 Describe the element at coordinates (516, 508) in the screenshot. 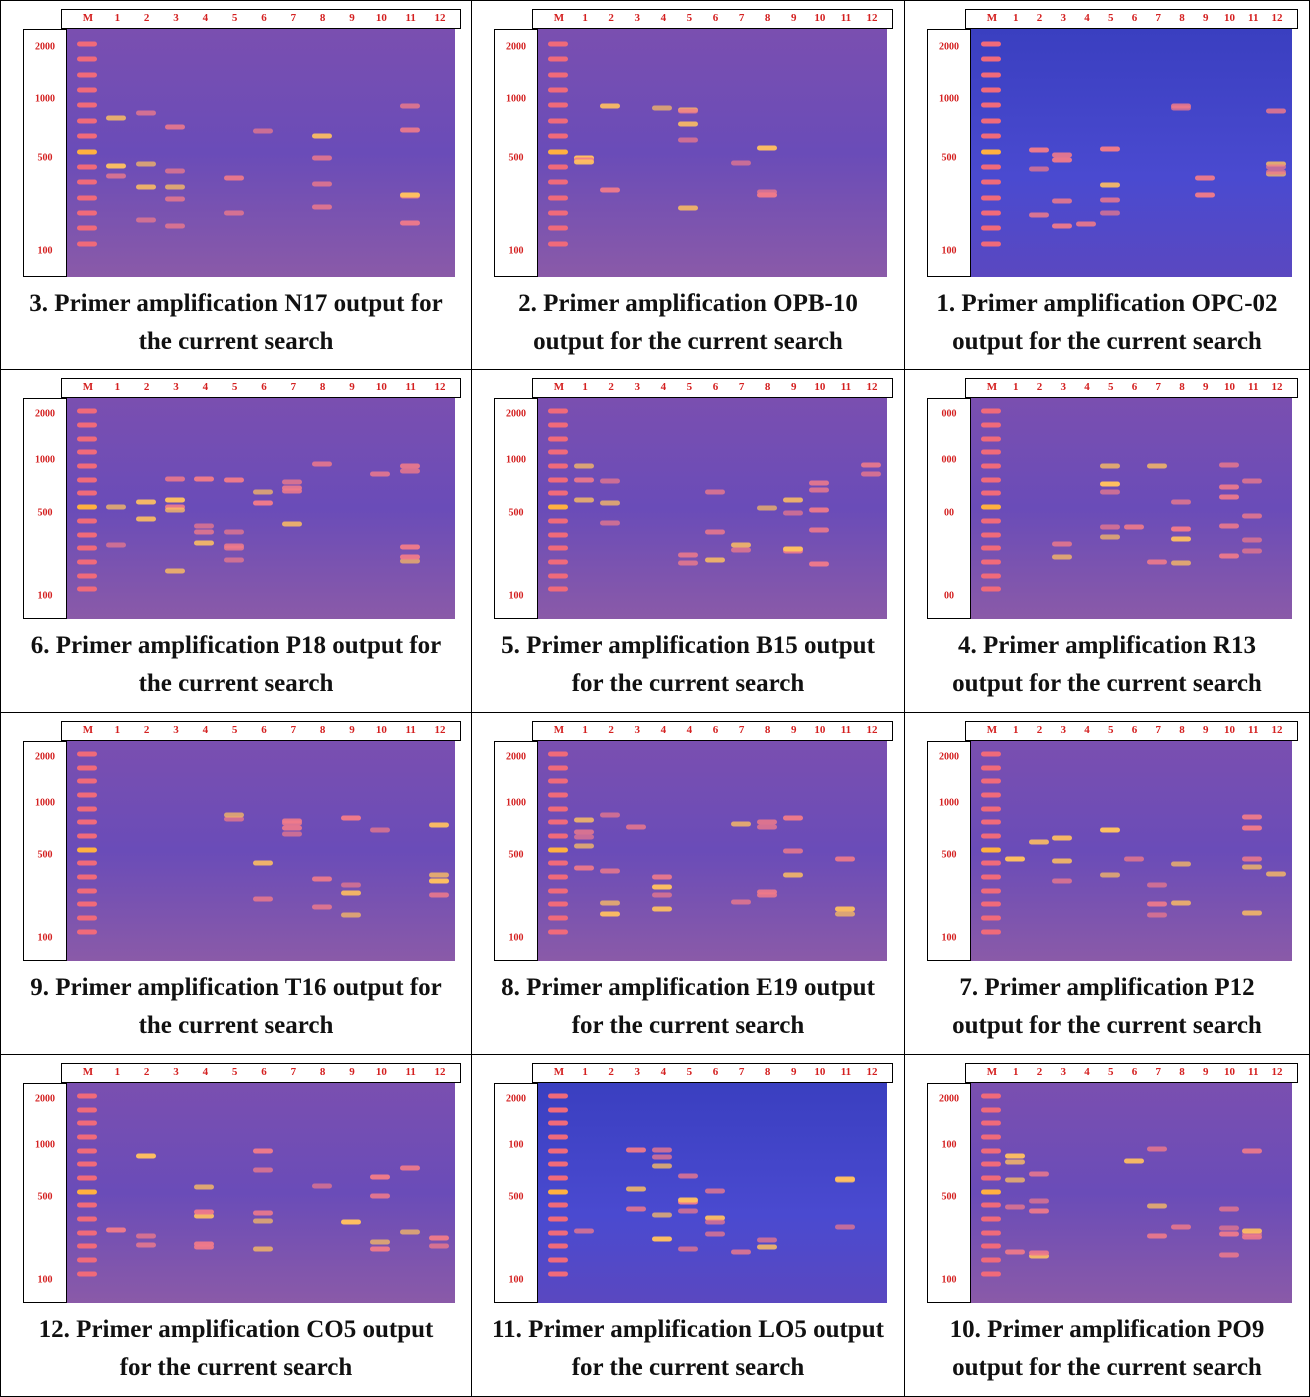

I see `marker-label-box: 2000 1000 500 100` at that location.